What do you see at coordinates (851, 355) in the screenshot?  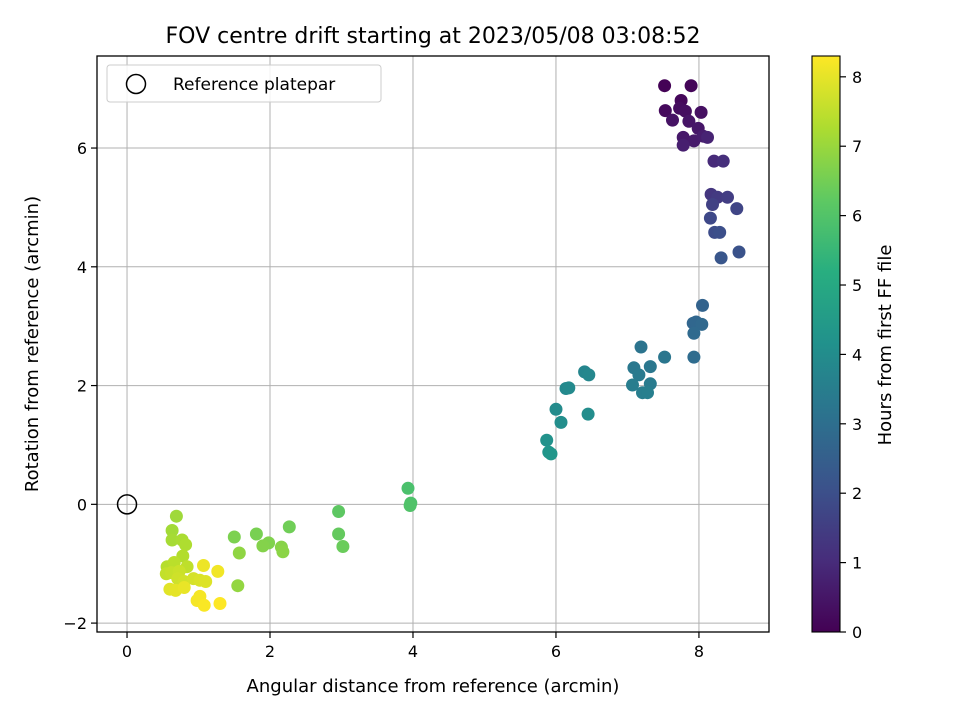 I see `colorbar-ticks: 0 1 2 3 4 5 6 7 8` at bounding box center [851, 355].